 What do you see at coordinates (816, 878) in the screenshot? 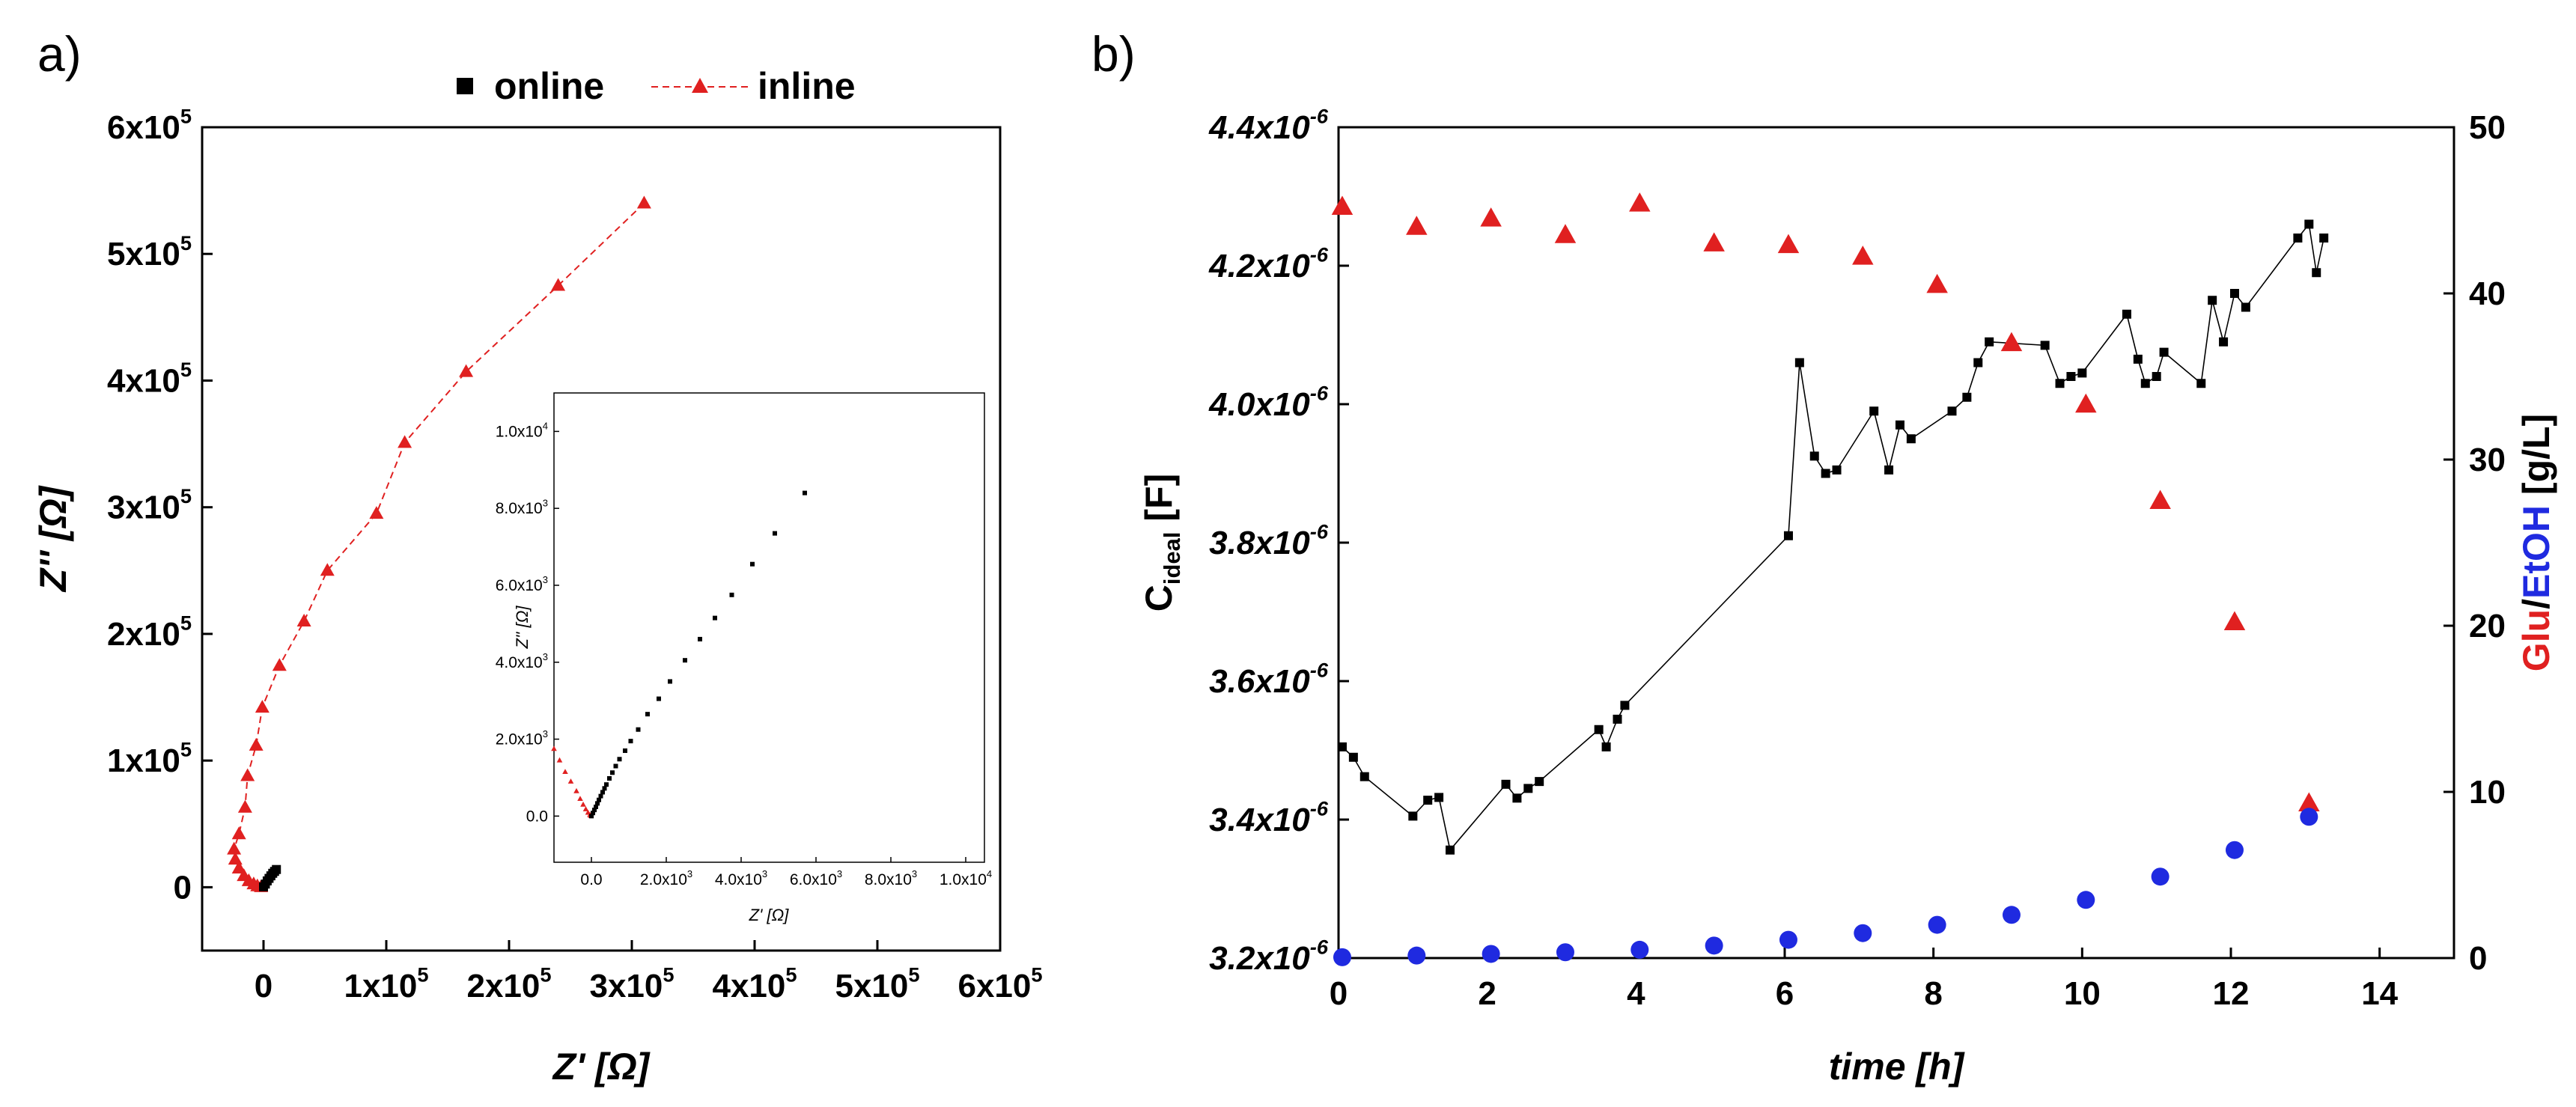
I see `inset-x-tick-label: 6.0x10³` at bounding box center [816, 878].